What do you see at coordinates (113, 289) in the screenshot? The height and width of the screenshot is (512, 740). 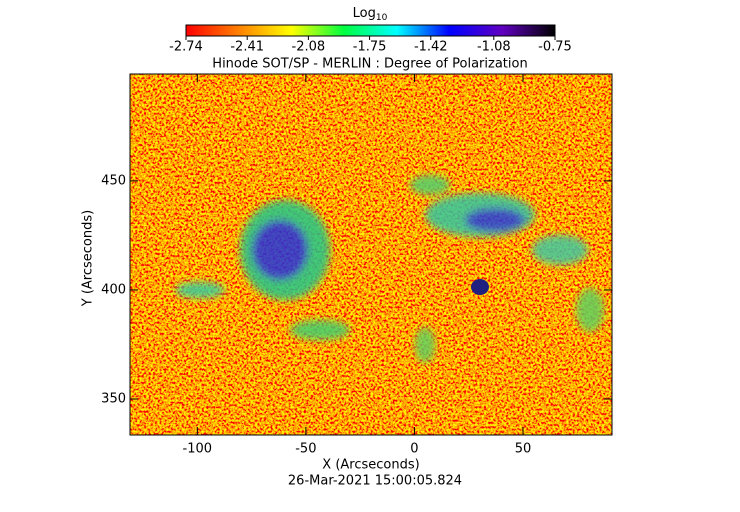 I see `y-tick-label: 400` at bounding box center [113, 289].